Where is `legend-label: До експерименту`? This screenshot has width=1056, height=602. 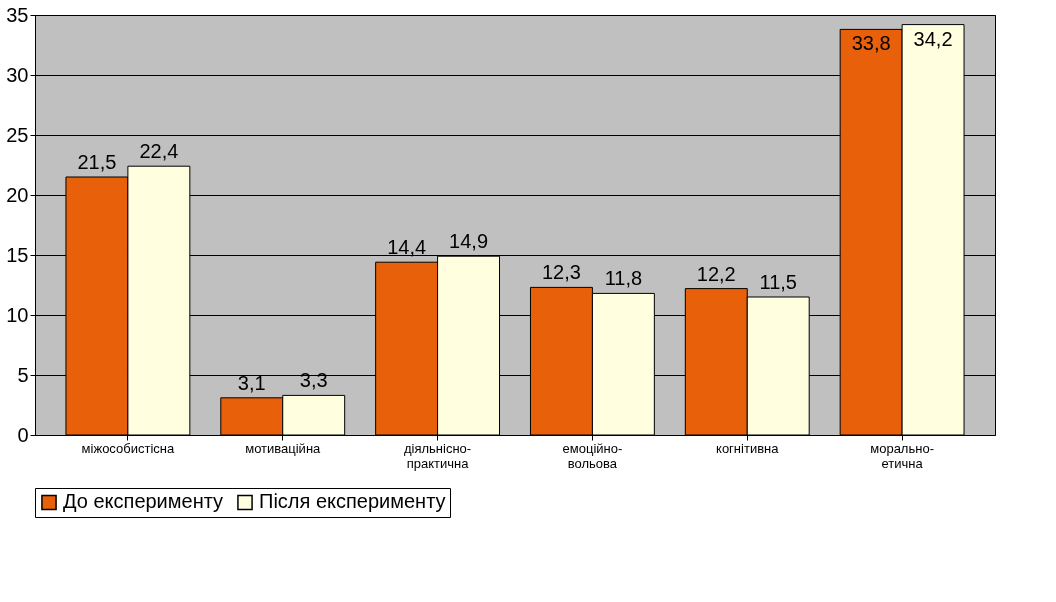
legend-label: До експерименту is located at coordinates (143, 501).